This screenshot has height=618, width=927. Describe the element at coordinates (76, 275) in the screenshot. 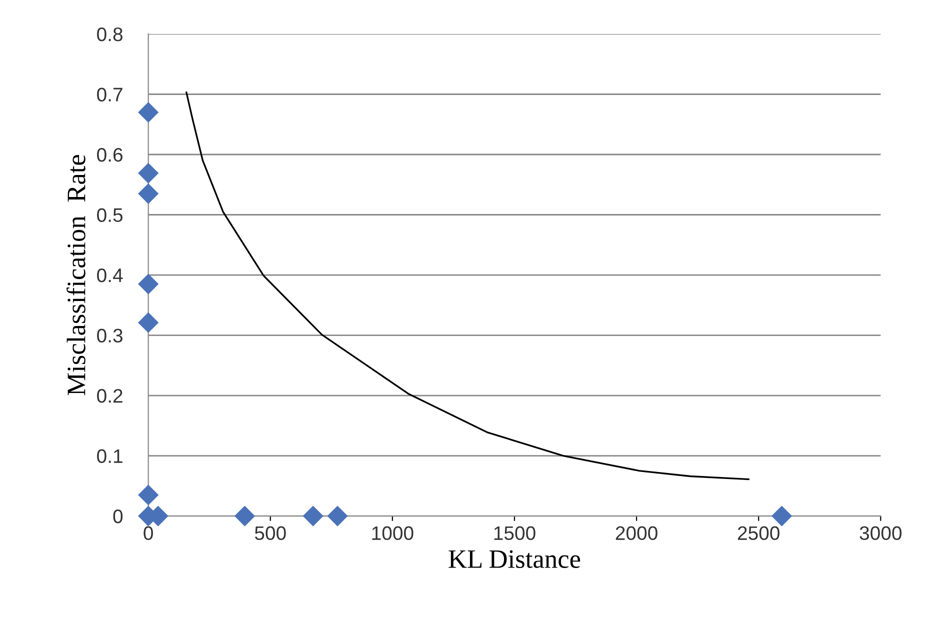

I see `y-axis-title: Misclassification Rate` at that location.